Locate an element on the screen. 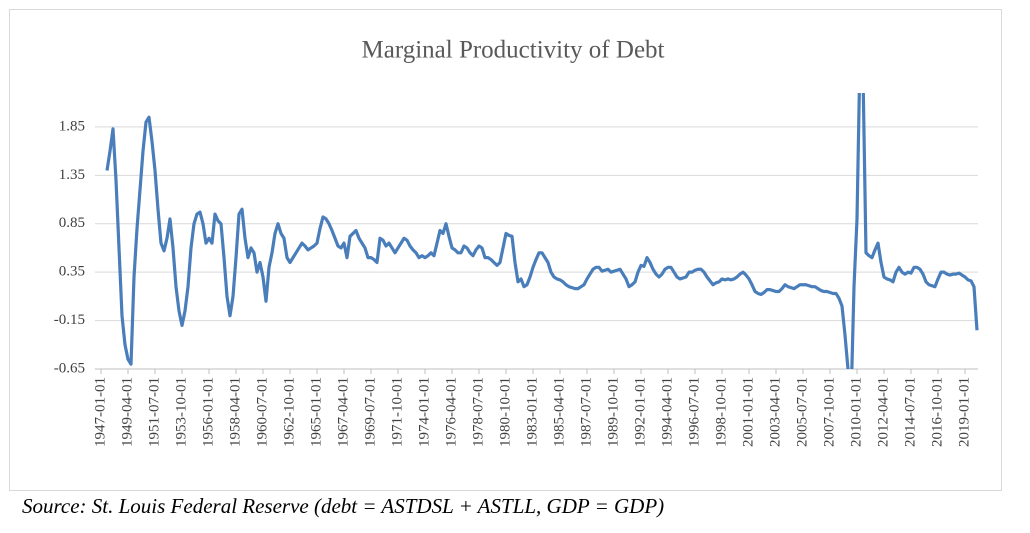  y-tick-label: -0.15 is located at coordinates (69, 320).